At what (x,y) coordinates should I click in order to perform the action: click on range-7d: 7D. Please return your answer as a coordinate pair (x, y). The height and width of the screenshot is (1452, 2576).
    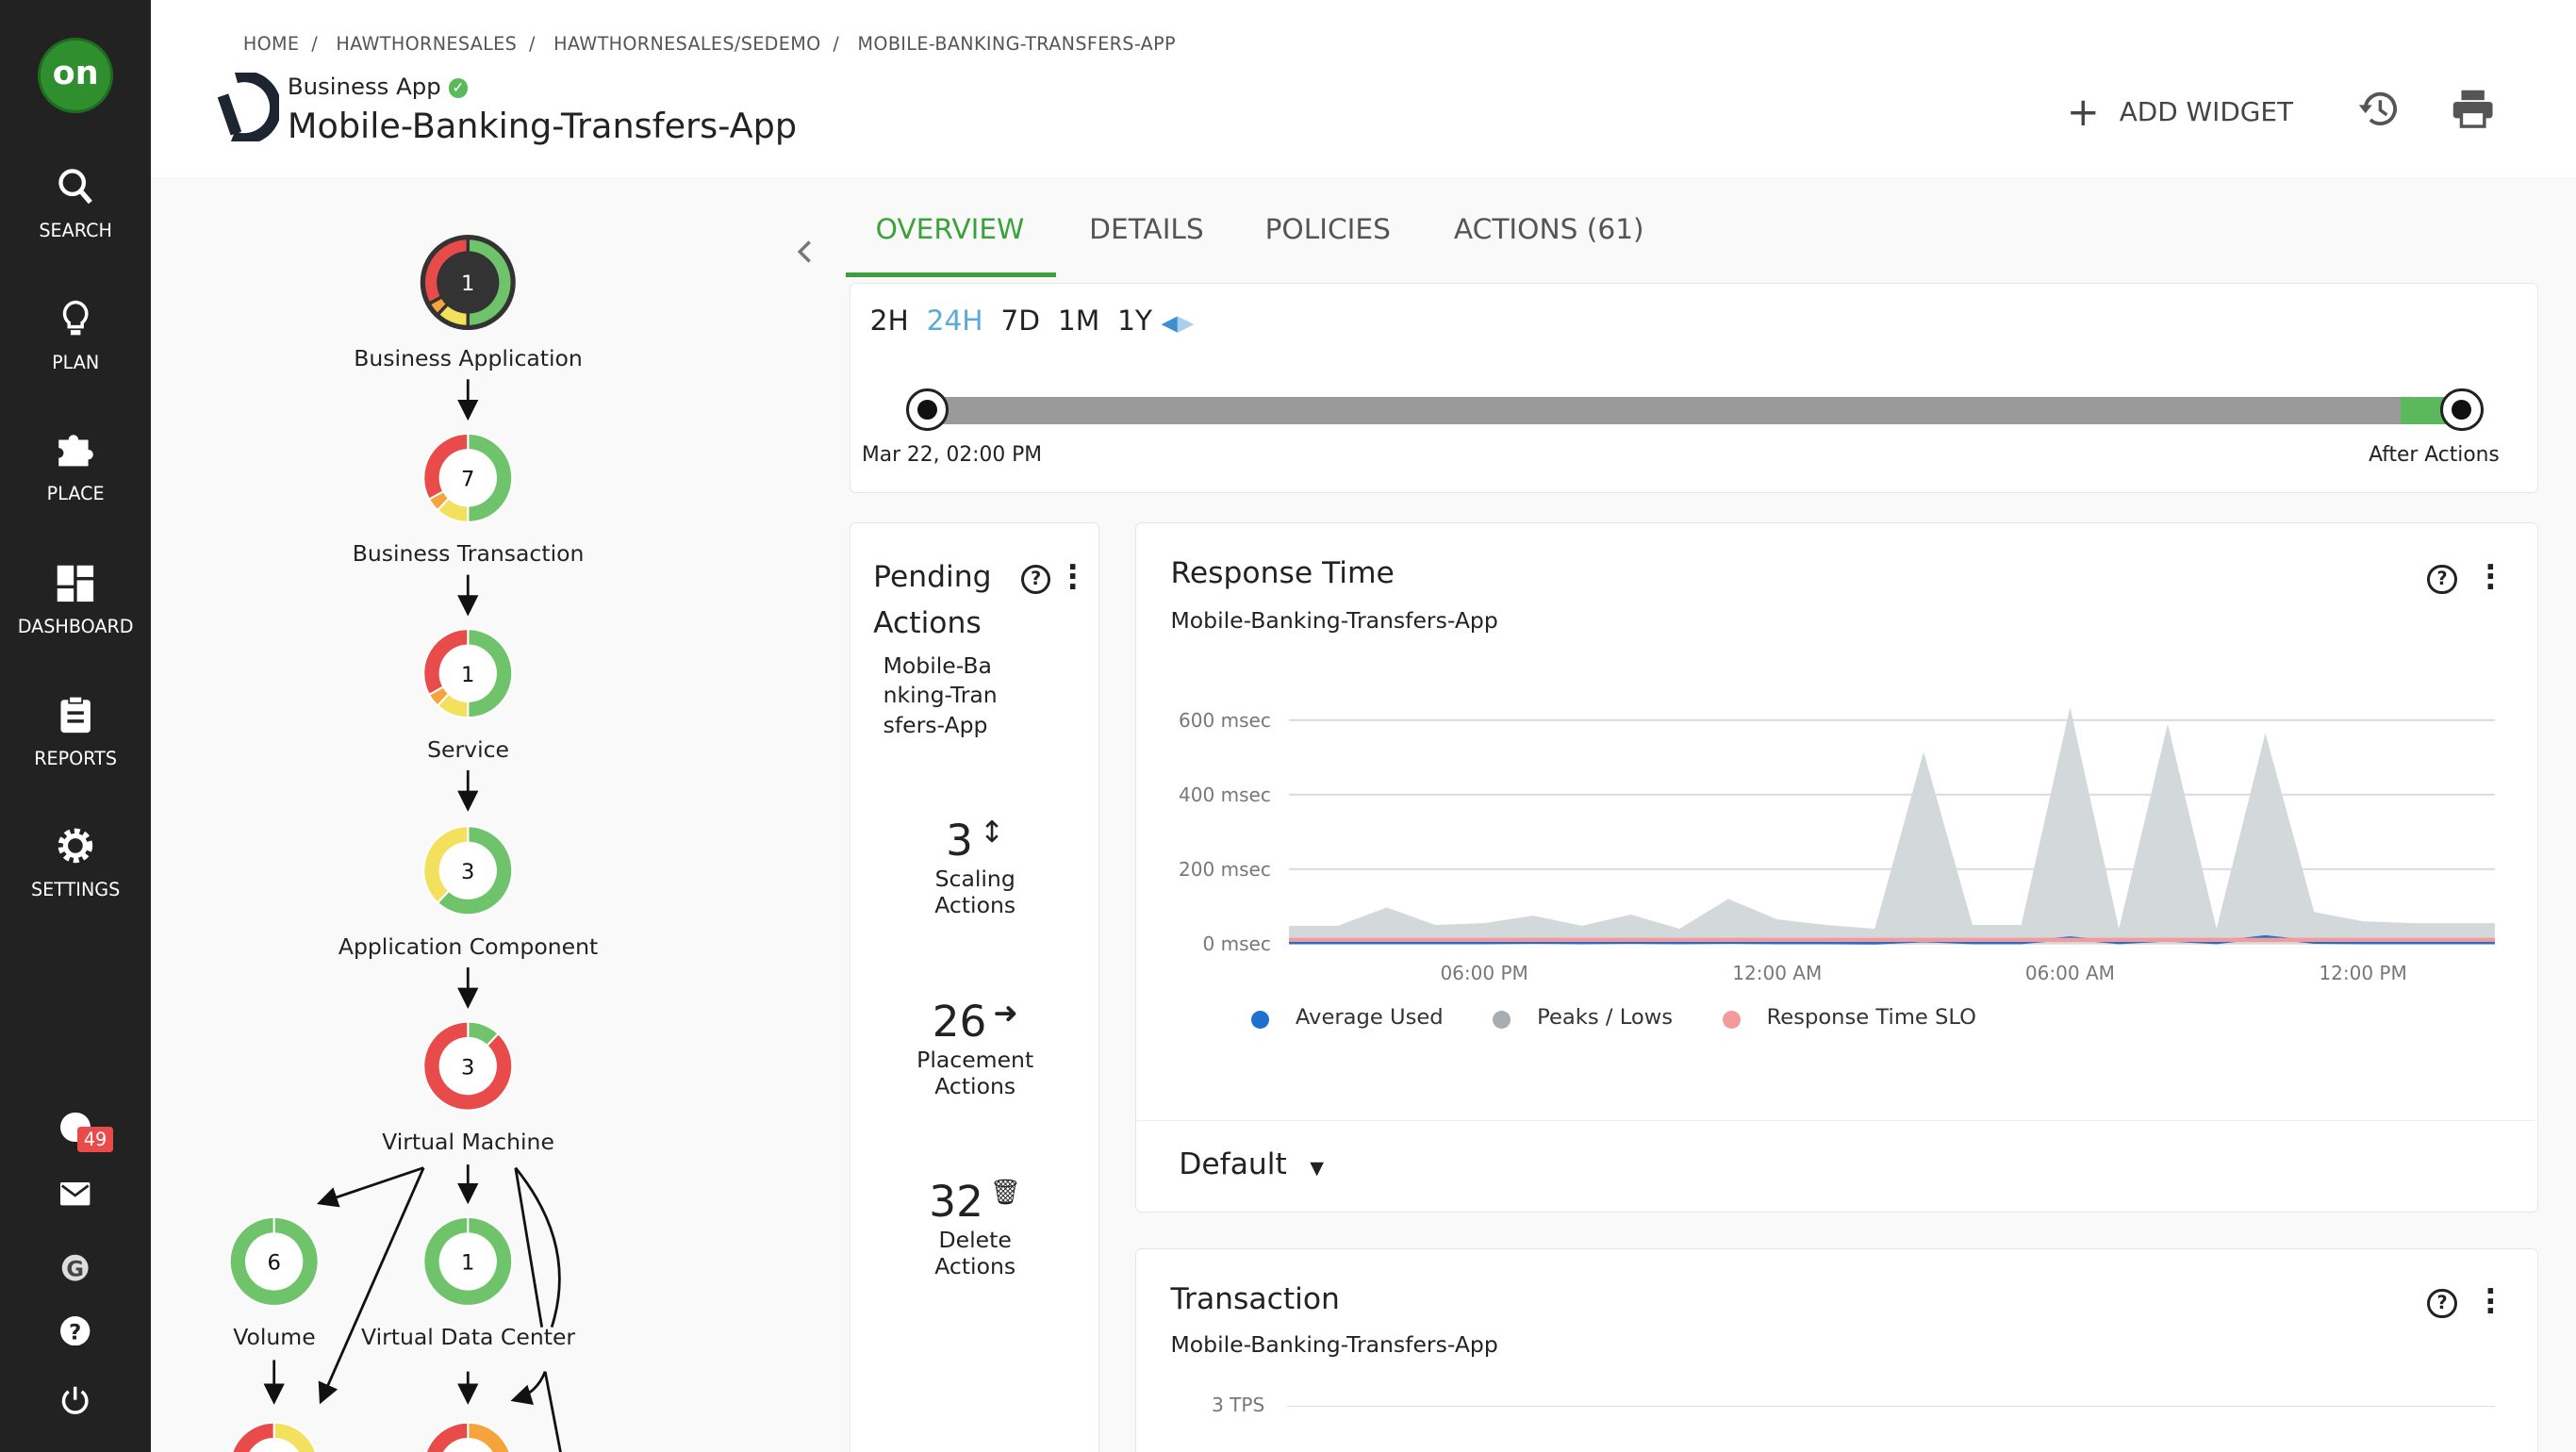
    Looking at the image, I should click on (1020, 321).